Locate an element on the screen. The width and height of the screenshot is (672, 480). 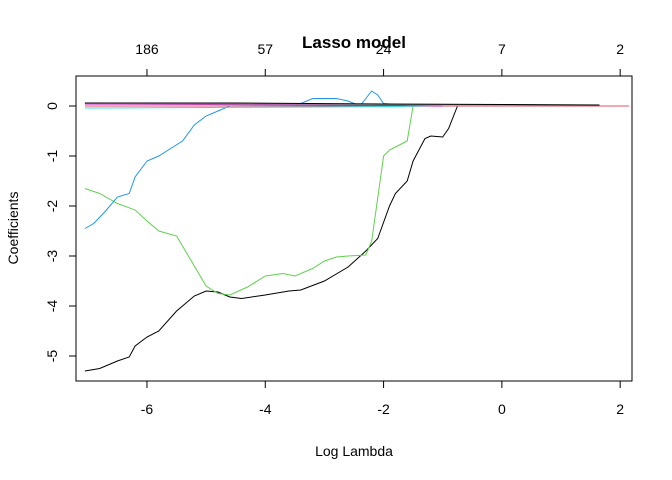
x-tick-label: -4 is located at coordinates (265, 409).